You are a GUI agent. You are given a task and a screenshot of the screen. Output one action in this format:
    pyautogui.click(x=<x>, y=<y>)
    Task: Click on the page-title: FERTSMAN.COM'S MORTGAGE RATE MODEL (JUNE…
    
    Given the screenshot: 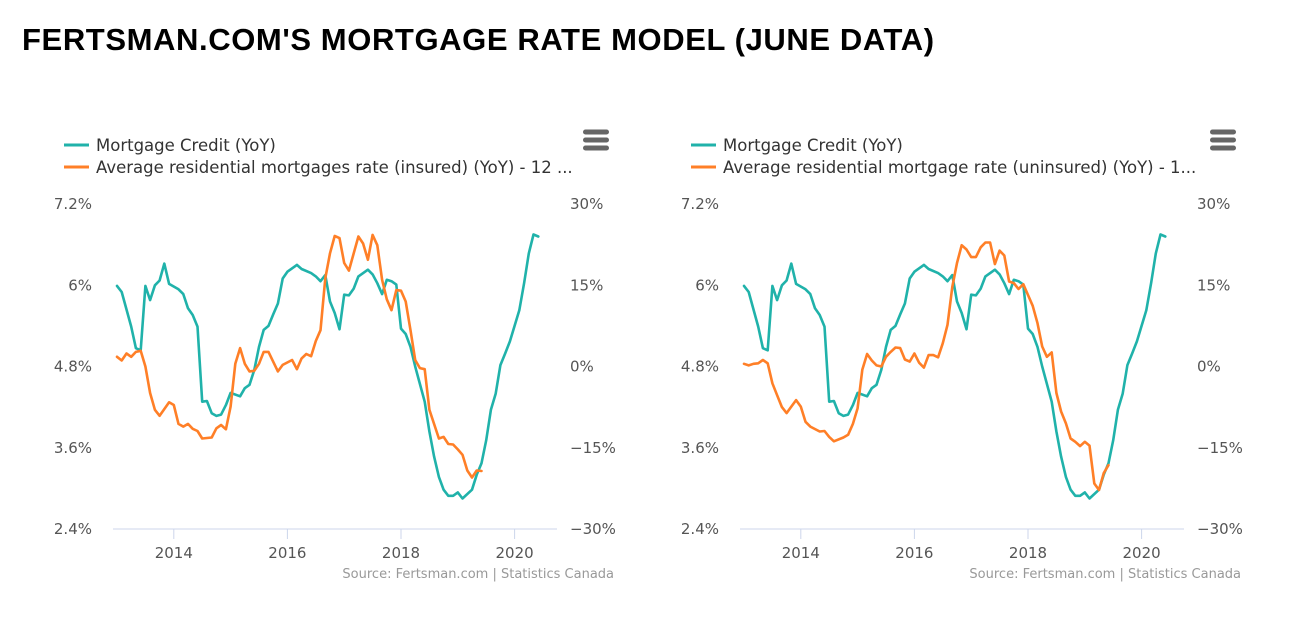 What is the action you would take?
    pyautogui.click(x=478, y=39)
    